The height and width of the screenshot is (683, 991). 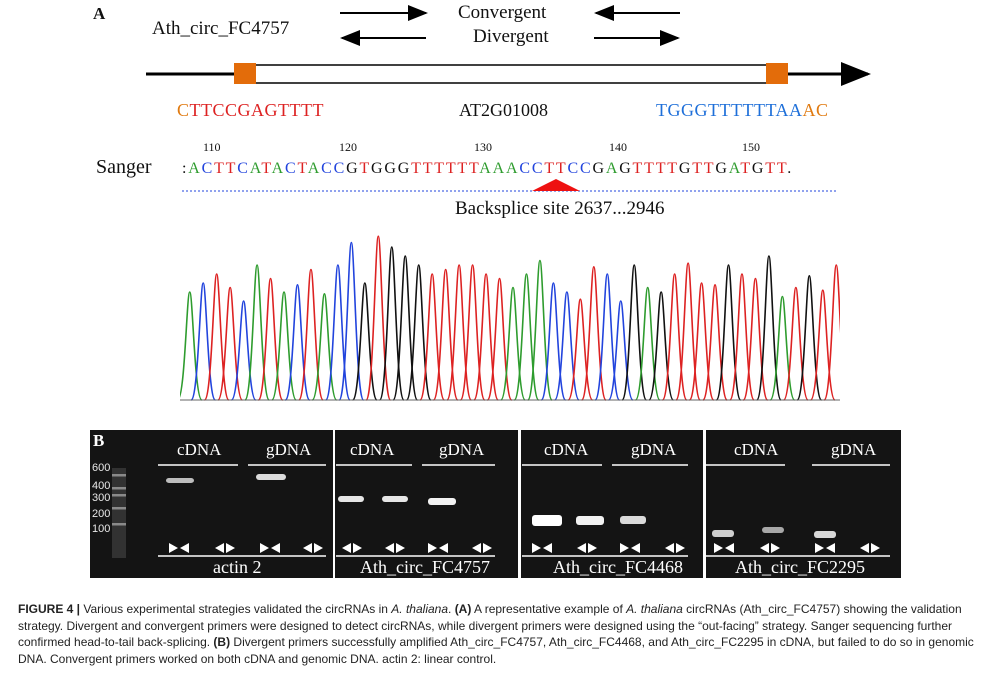 What do you see at coordinates (501, 511) in the screenshot?
I see `gel-lanes` at bounding box center [501, 511].